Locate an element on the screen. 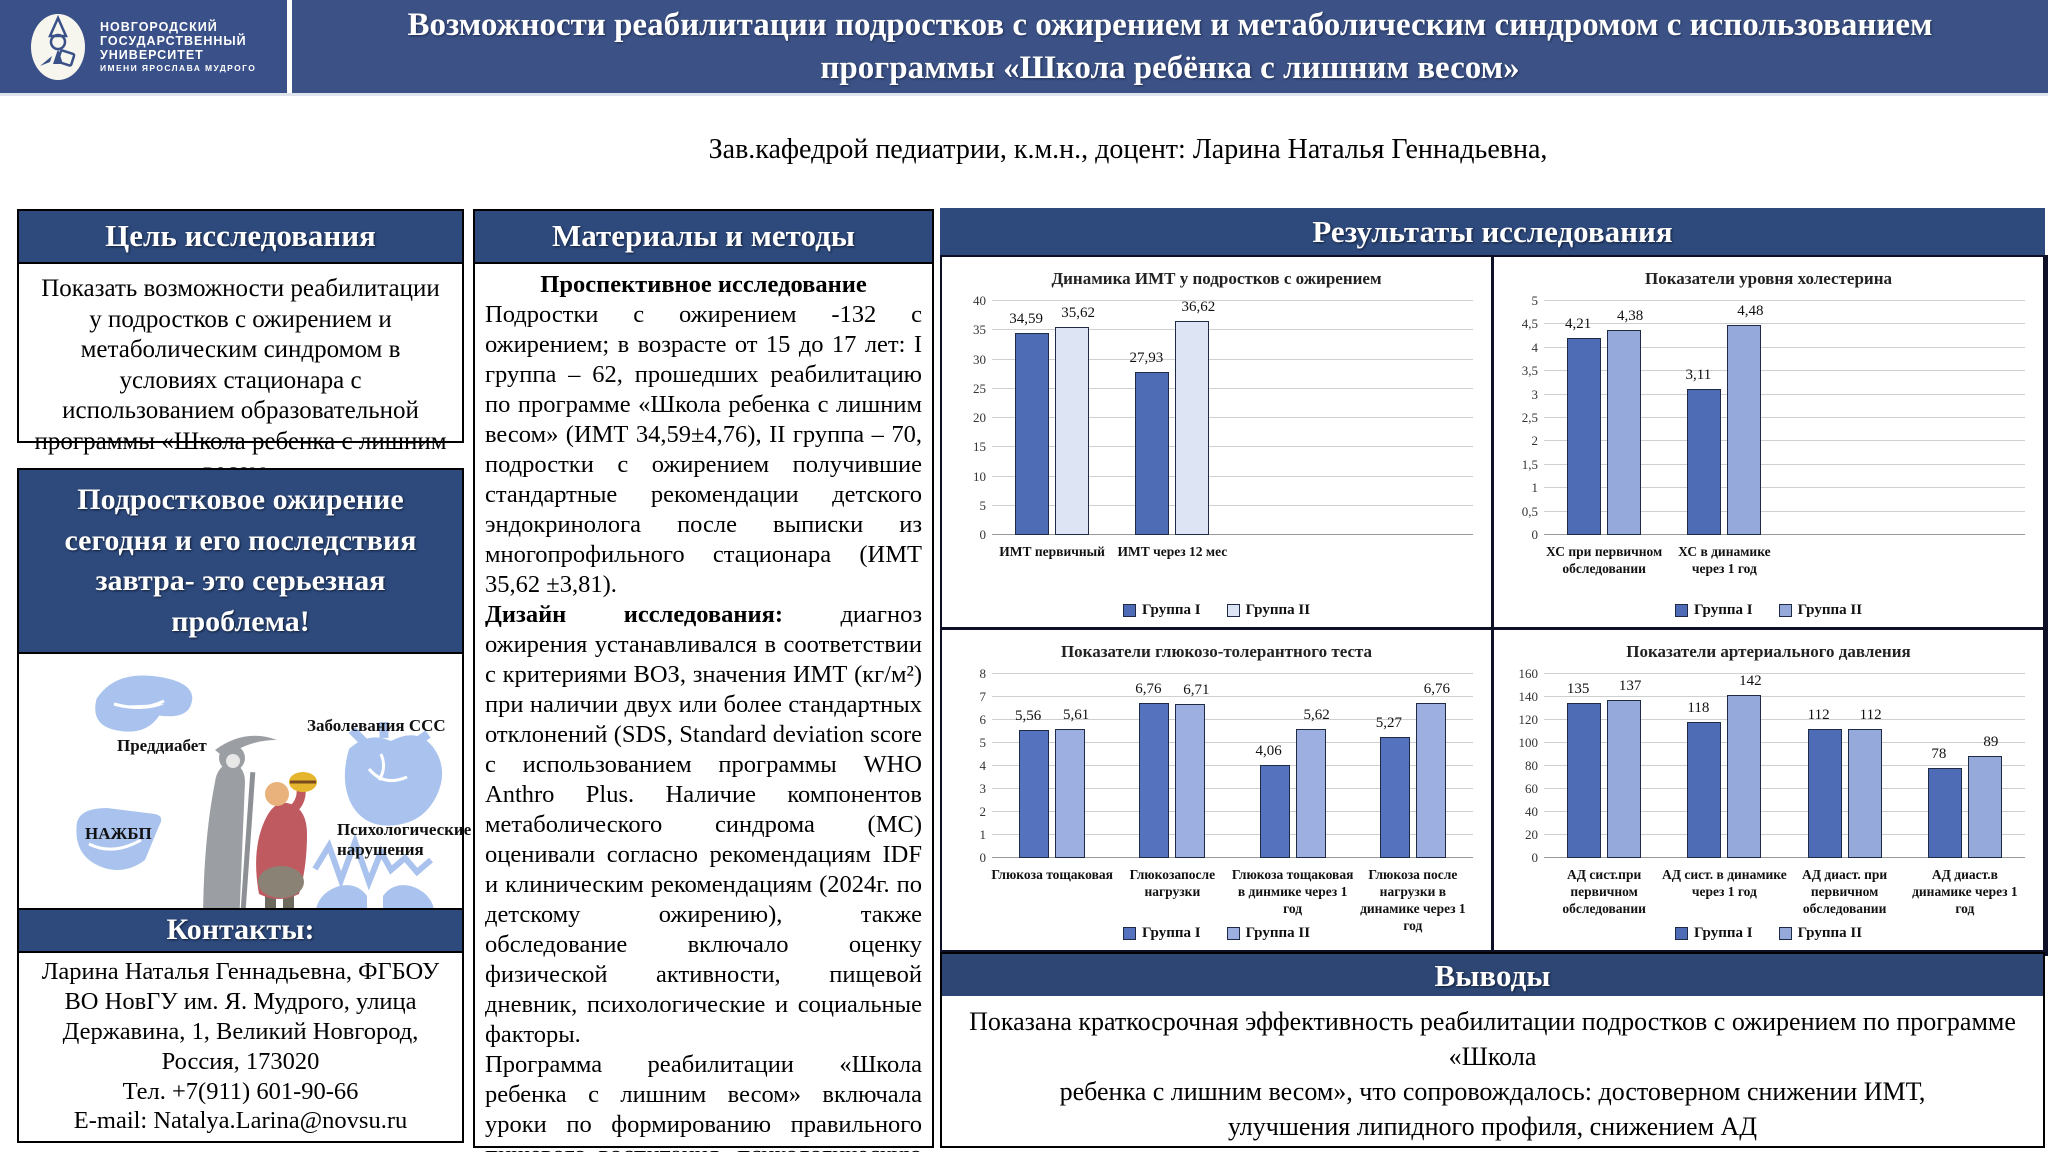 This screenshot has width=2048, height=1152. bar-value-label: 135 is located at coordinates (1578, 688).